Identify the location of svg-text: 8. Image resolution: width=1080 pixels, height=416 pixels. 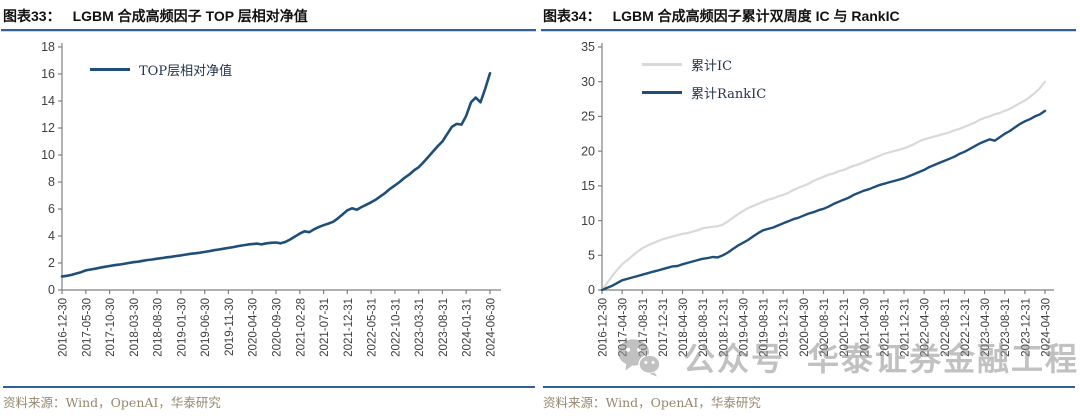
(51, 182).